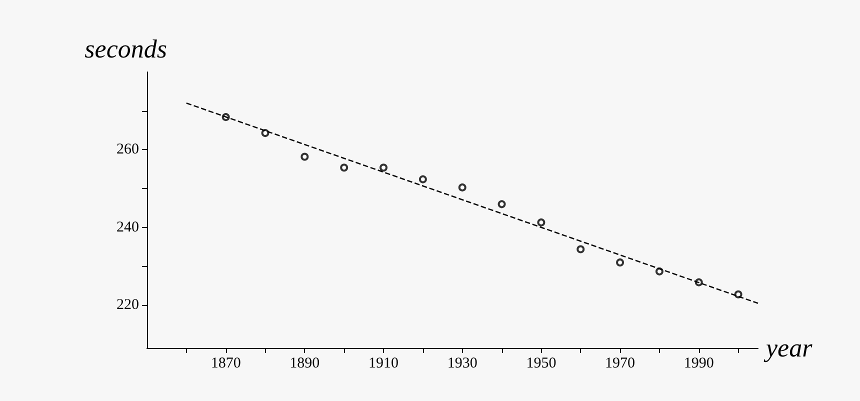 This screenshot has height=401, width=860. I want to click on x-tick-label: 1970, so click(620, 364).